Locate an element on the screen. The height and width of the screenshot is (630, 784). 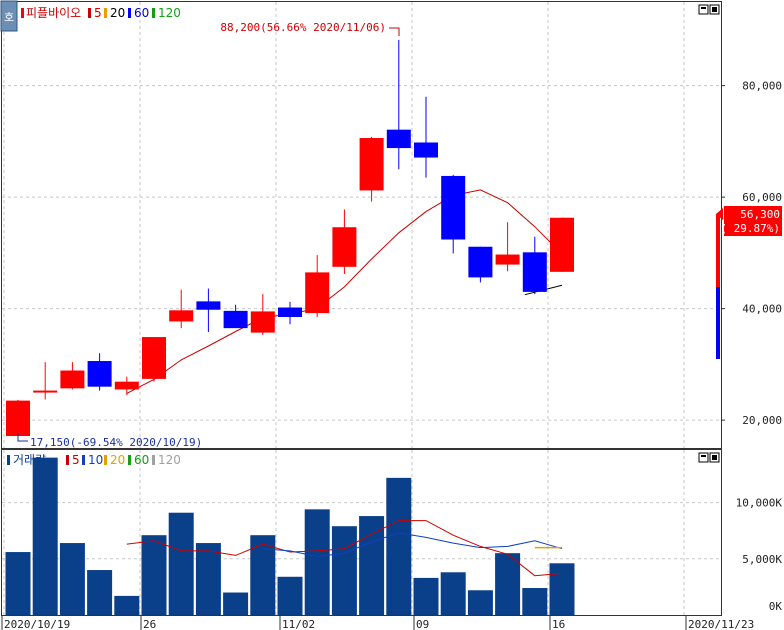
x-tick-label: 26 is located at coordinates (149, 624).